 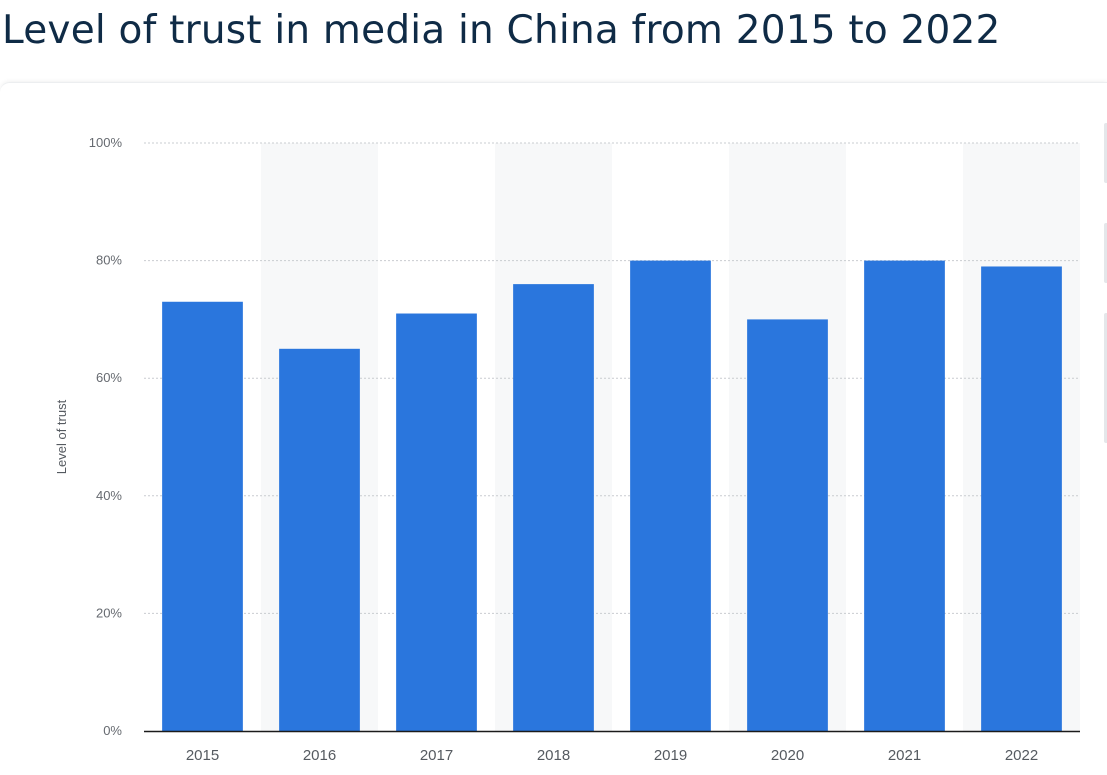 What do you see at coordinates (112, 730) in the screenshot?
I see `y-tick-label: 0%` at bounding box center [112, 730].